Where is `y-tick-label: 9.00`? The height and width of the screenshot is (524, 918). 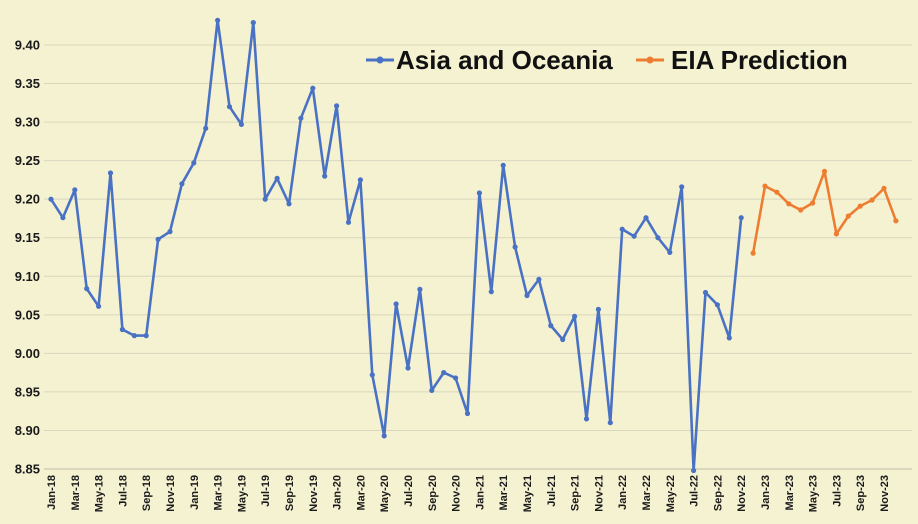
y-tick-label: 9.00 is located at coordinates (27, 353).